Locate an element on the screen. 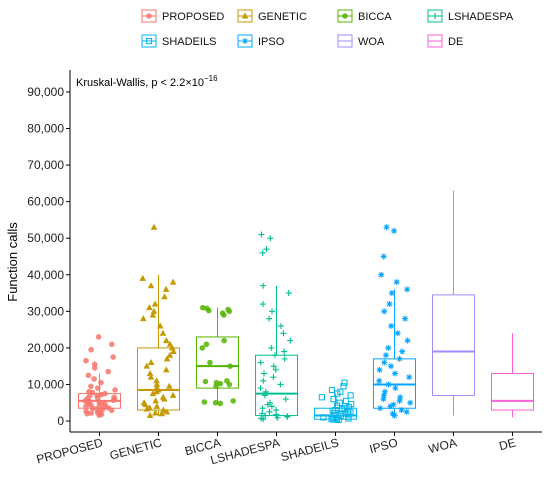 Image resolution: width=550 pixels, height=480 pixels. y-tick-label: 40,000 is located at coordinates (45, 275).